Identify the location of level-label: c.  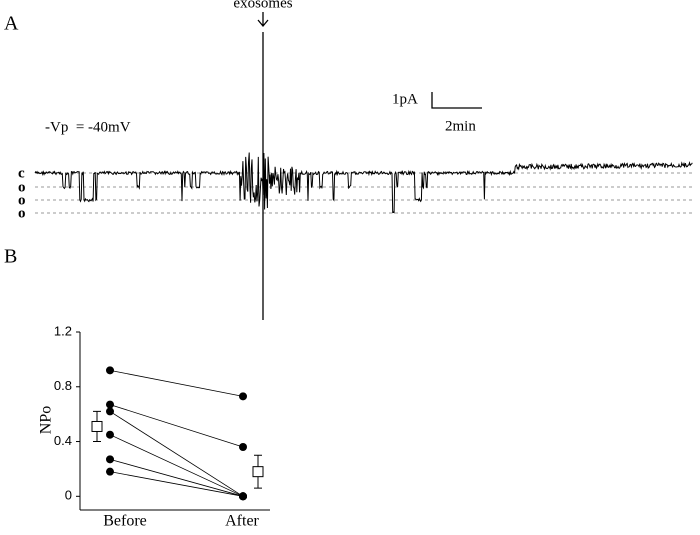
(21, 173).